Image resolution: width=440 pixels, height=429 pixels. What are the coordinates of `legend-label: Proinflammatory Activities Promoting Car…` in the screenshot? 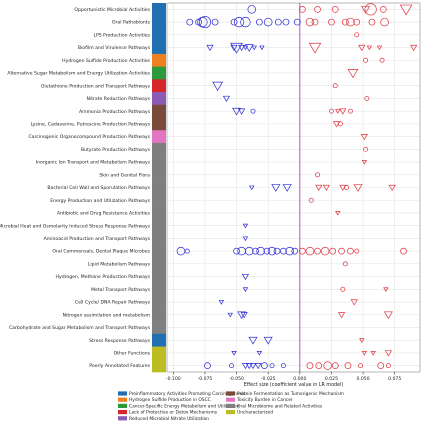 It's located at (187, 394).